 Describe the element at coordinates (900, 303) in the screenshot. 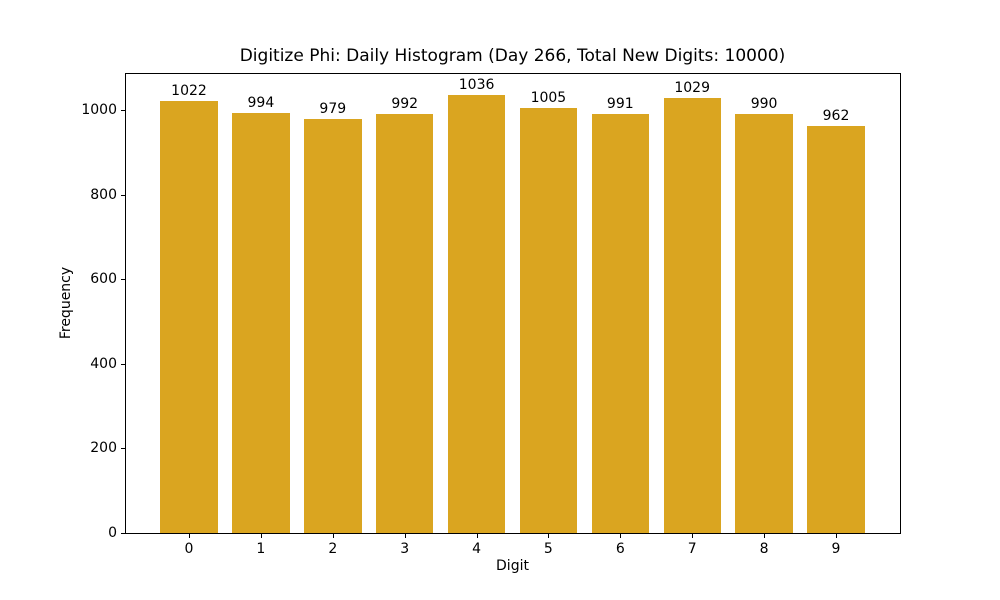

I see `axis-spine-right` at that location.